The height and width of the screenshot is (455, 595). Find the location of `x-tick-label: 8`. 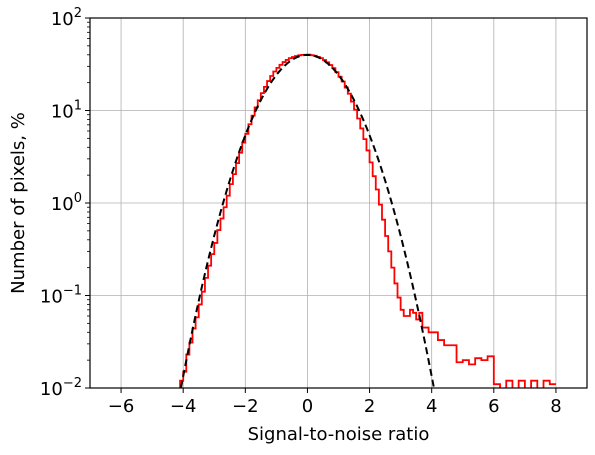

x-tick-label: 8 is located at coordinates (555, 406).